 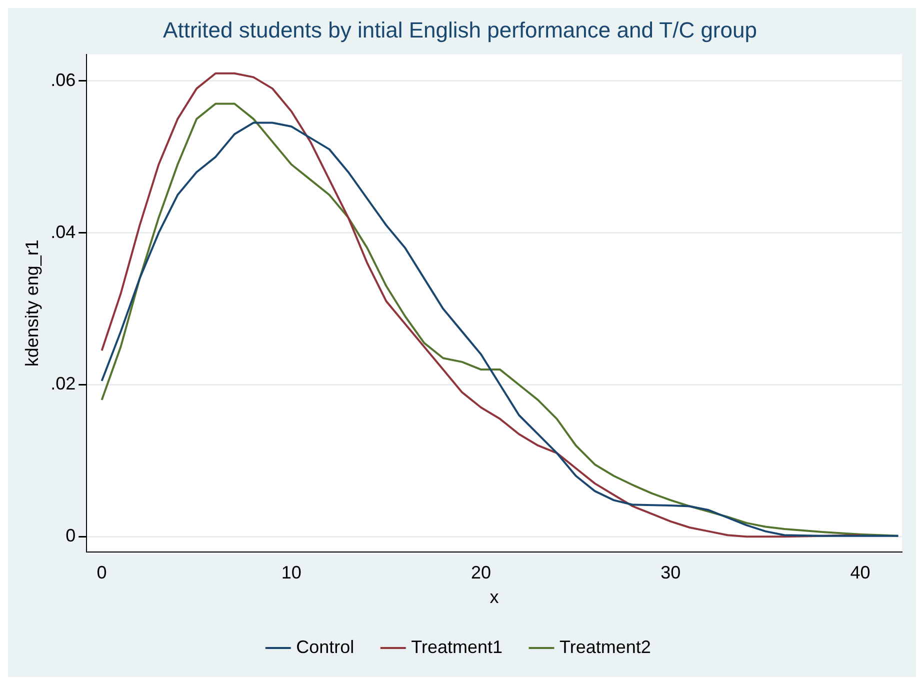 I want to click on chart-title: Attrited students by intial English performance and T/C group, so click(x=460, y=29).